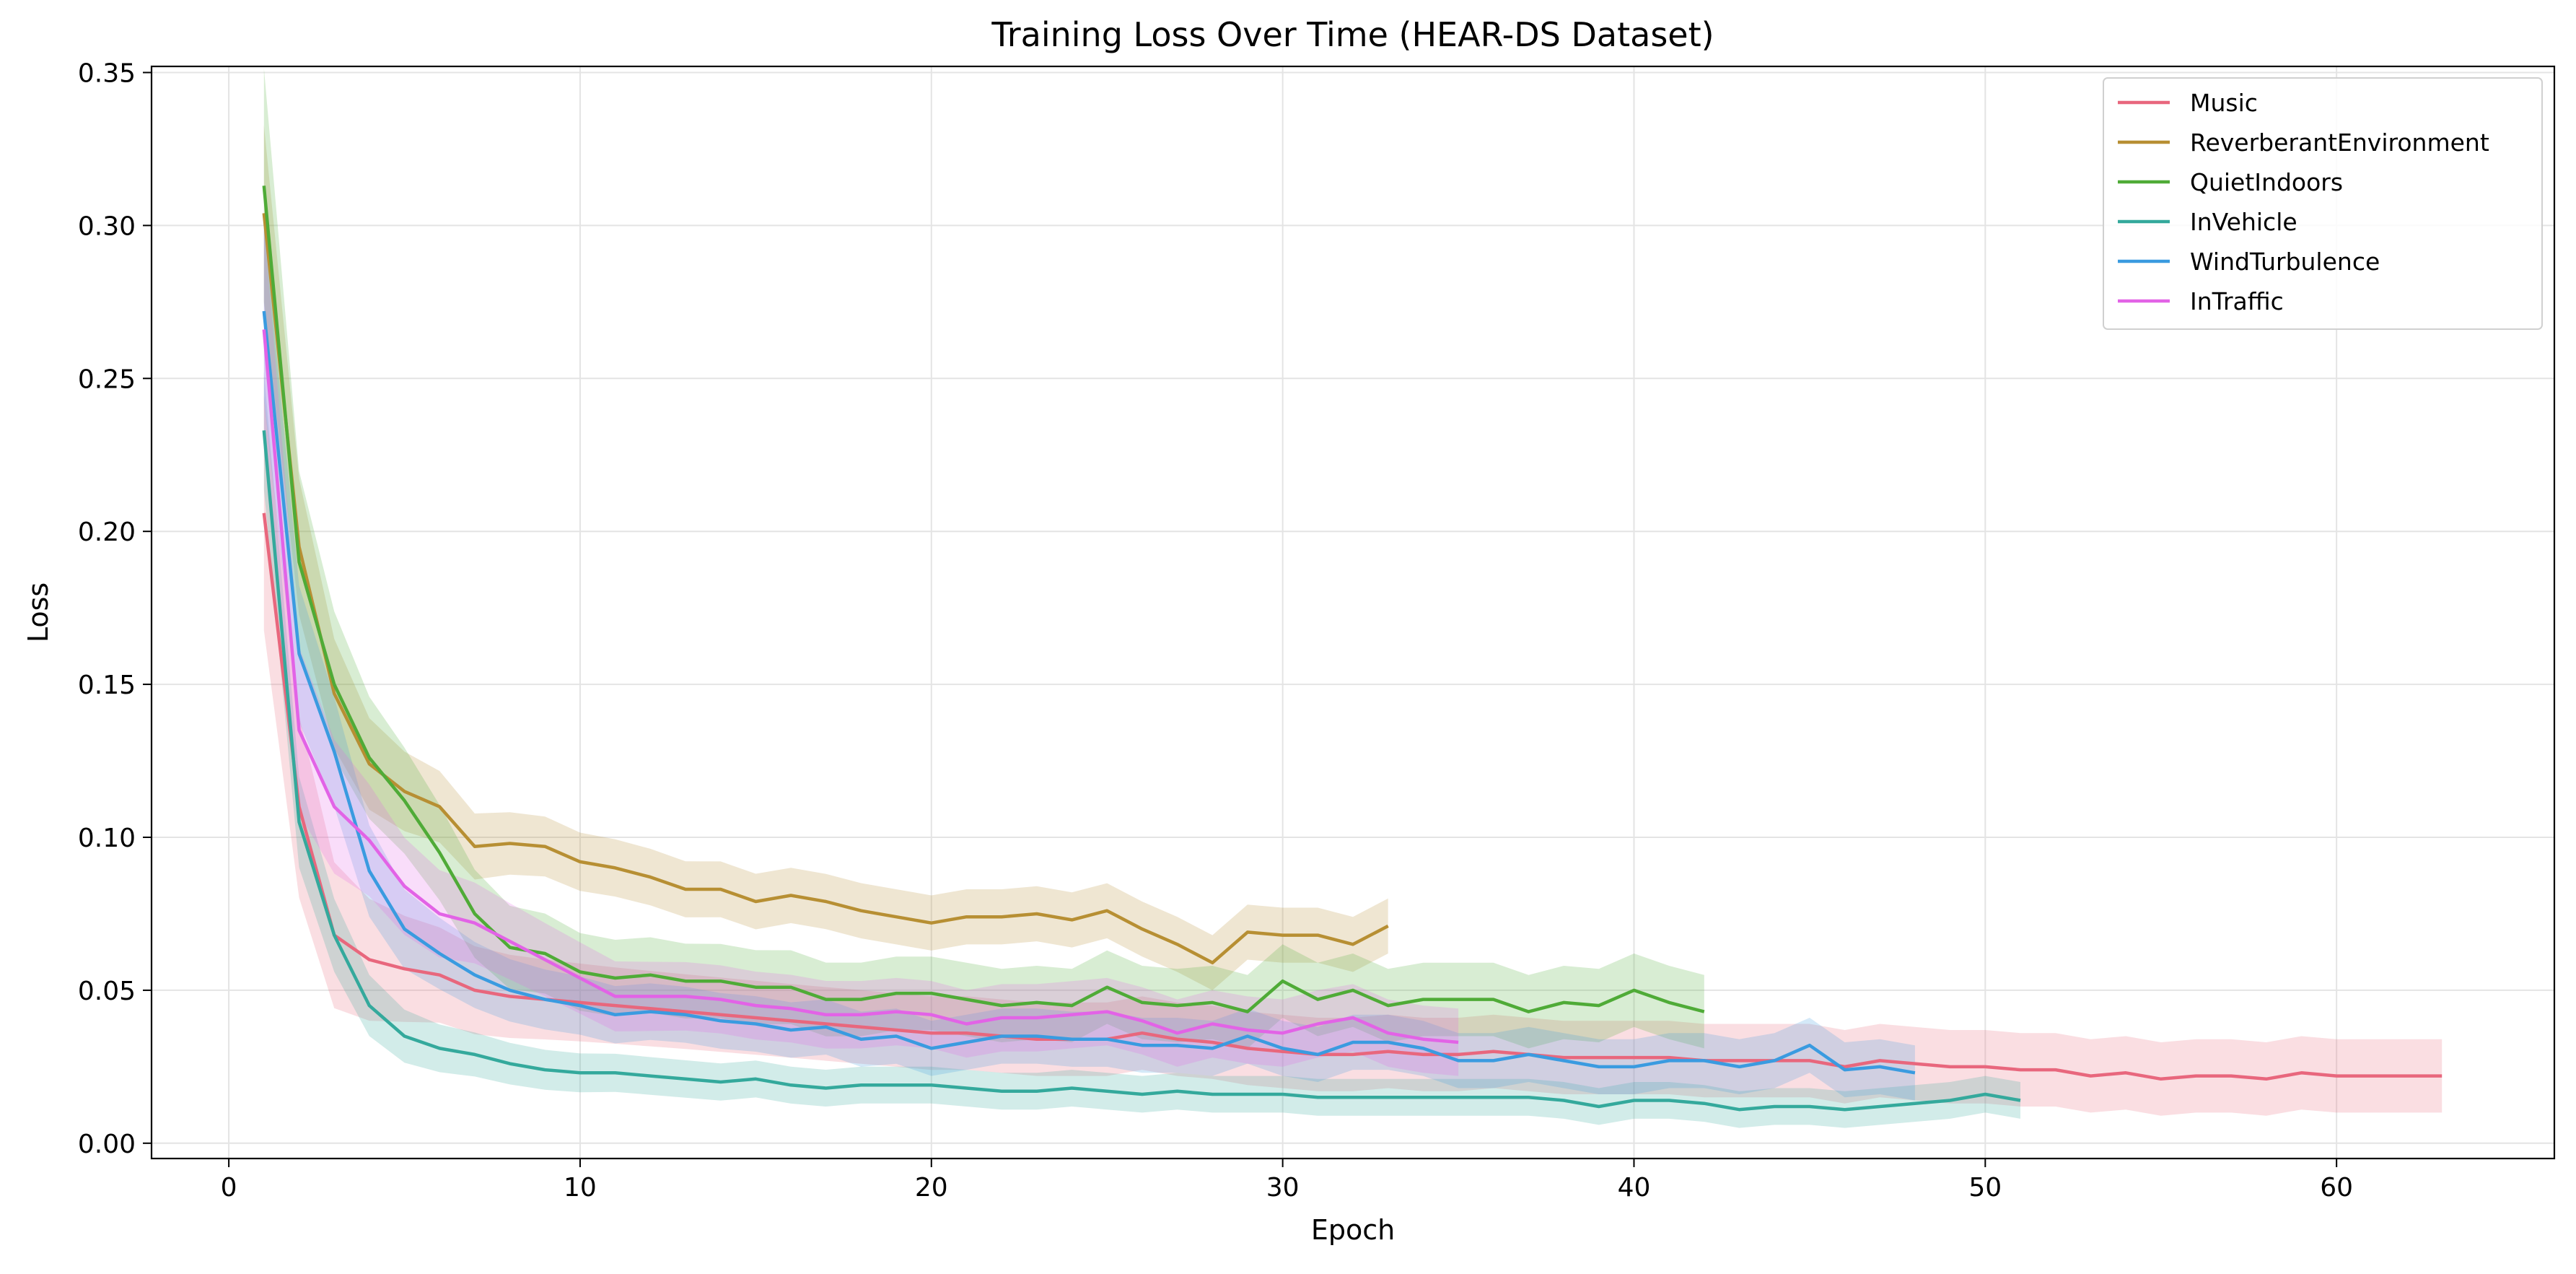 This screenshot has height=1274, width=2576. Describe the element at coordinates (2339, 142) in the screenshot. I see `legend-entry: ReverberantEnvironment` at that location.